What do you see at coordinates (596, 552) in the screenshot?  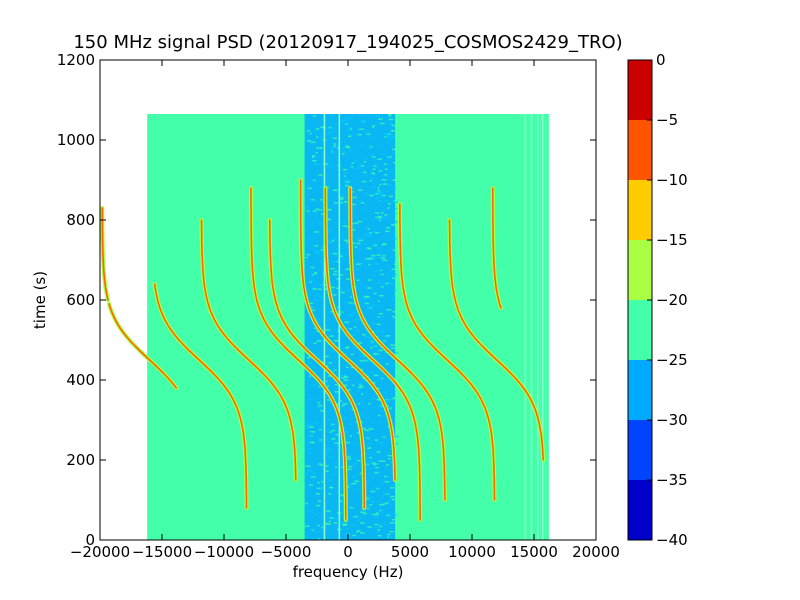 I see `x-tick-label: 20000` at bounding box center [596, 552].